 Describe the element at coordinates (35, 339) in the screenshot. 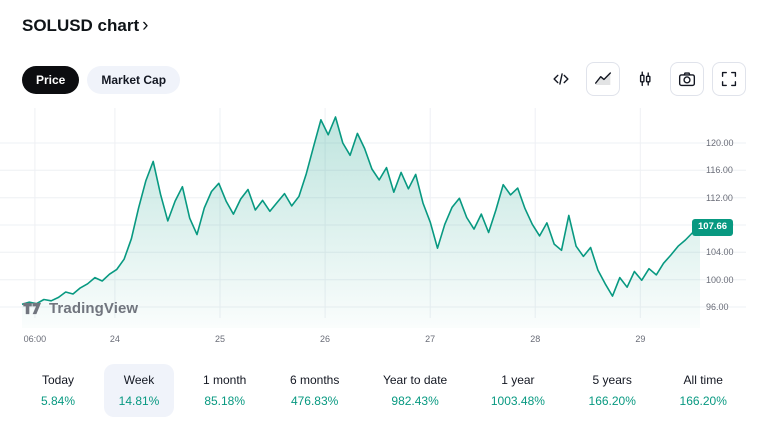

I see `x-axis-label: 06:00` at that location.